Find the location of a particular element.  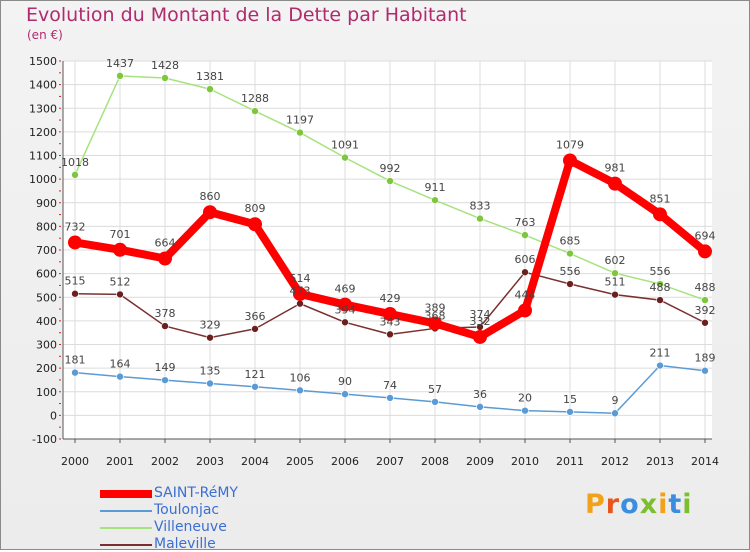

data-label: 1381 is located at coordinates (210, 76).